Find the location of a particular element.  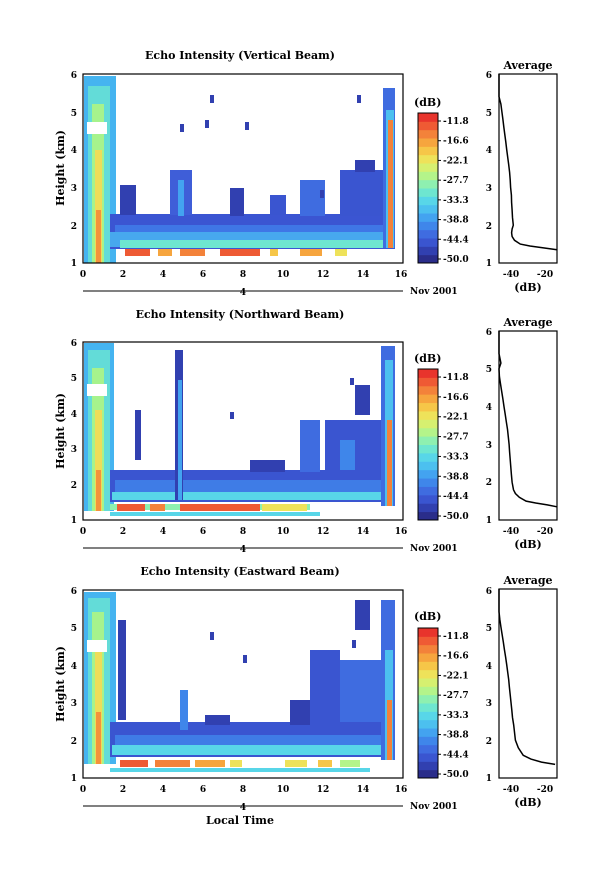

colorbar-unit: (dB) is located at coordinates (427, 358).